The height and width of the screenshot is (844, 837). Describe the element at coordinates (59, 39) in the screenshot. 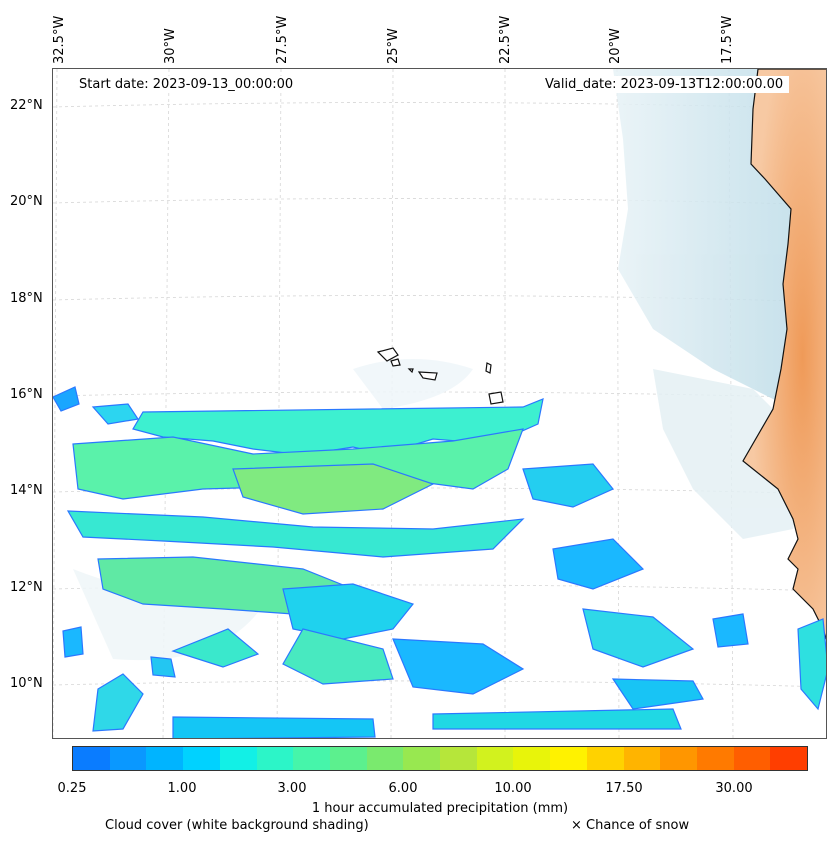

I see `lon-label: 32.5°W` at that location.